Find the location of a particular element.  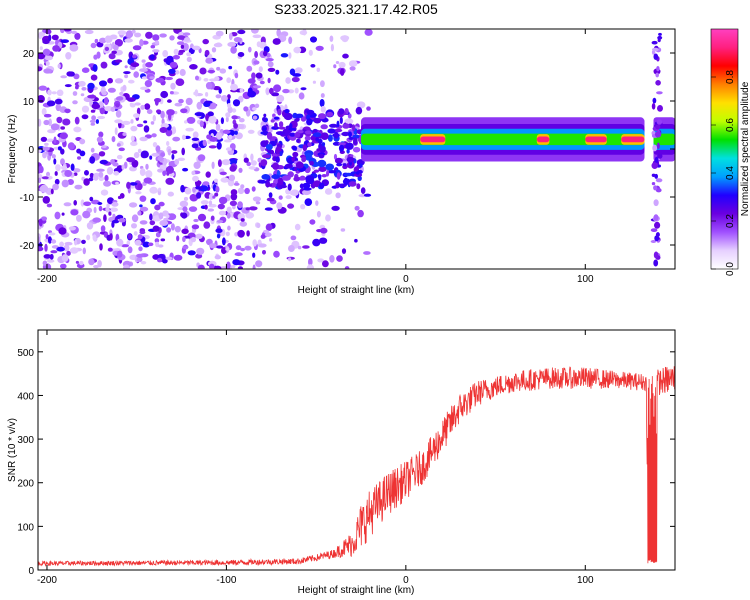

x-tick-label: -200 is located at coordinates (47, 580).